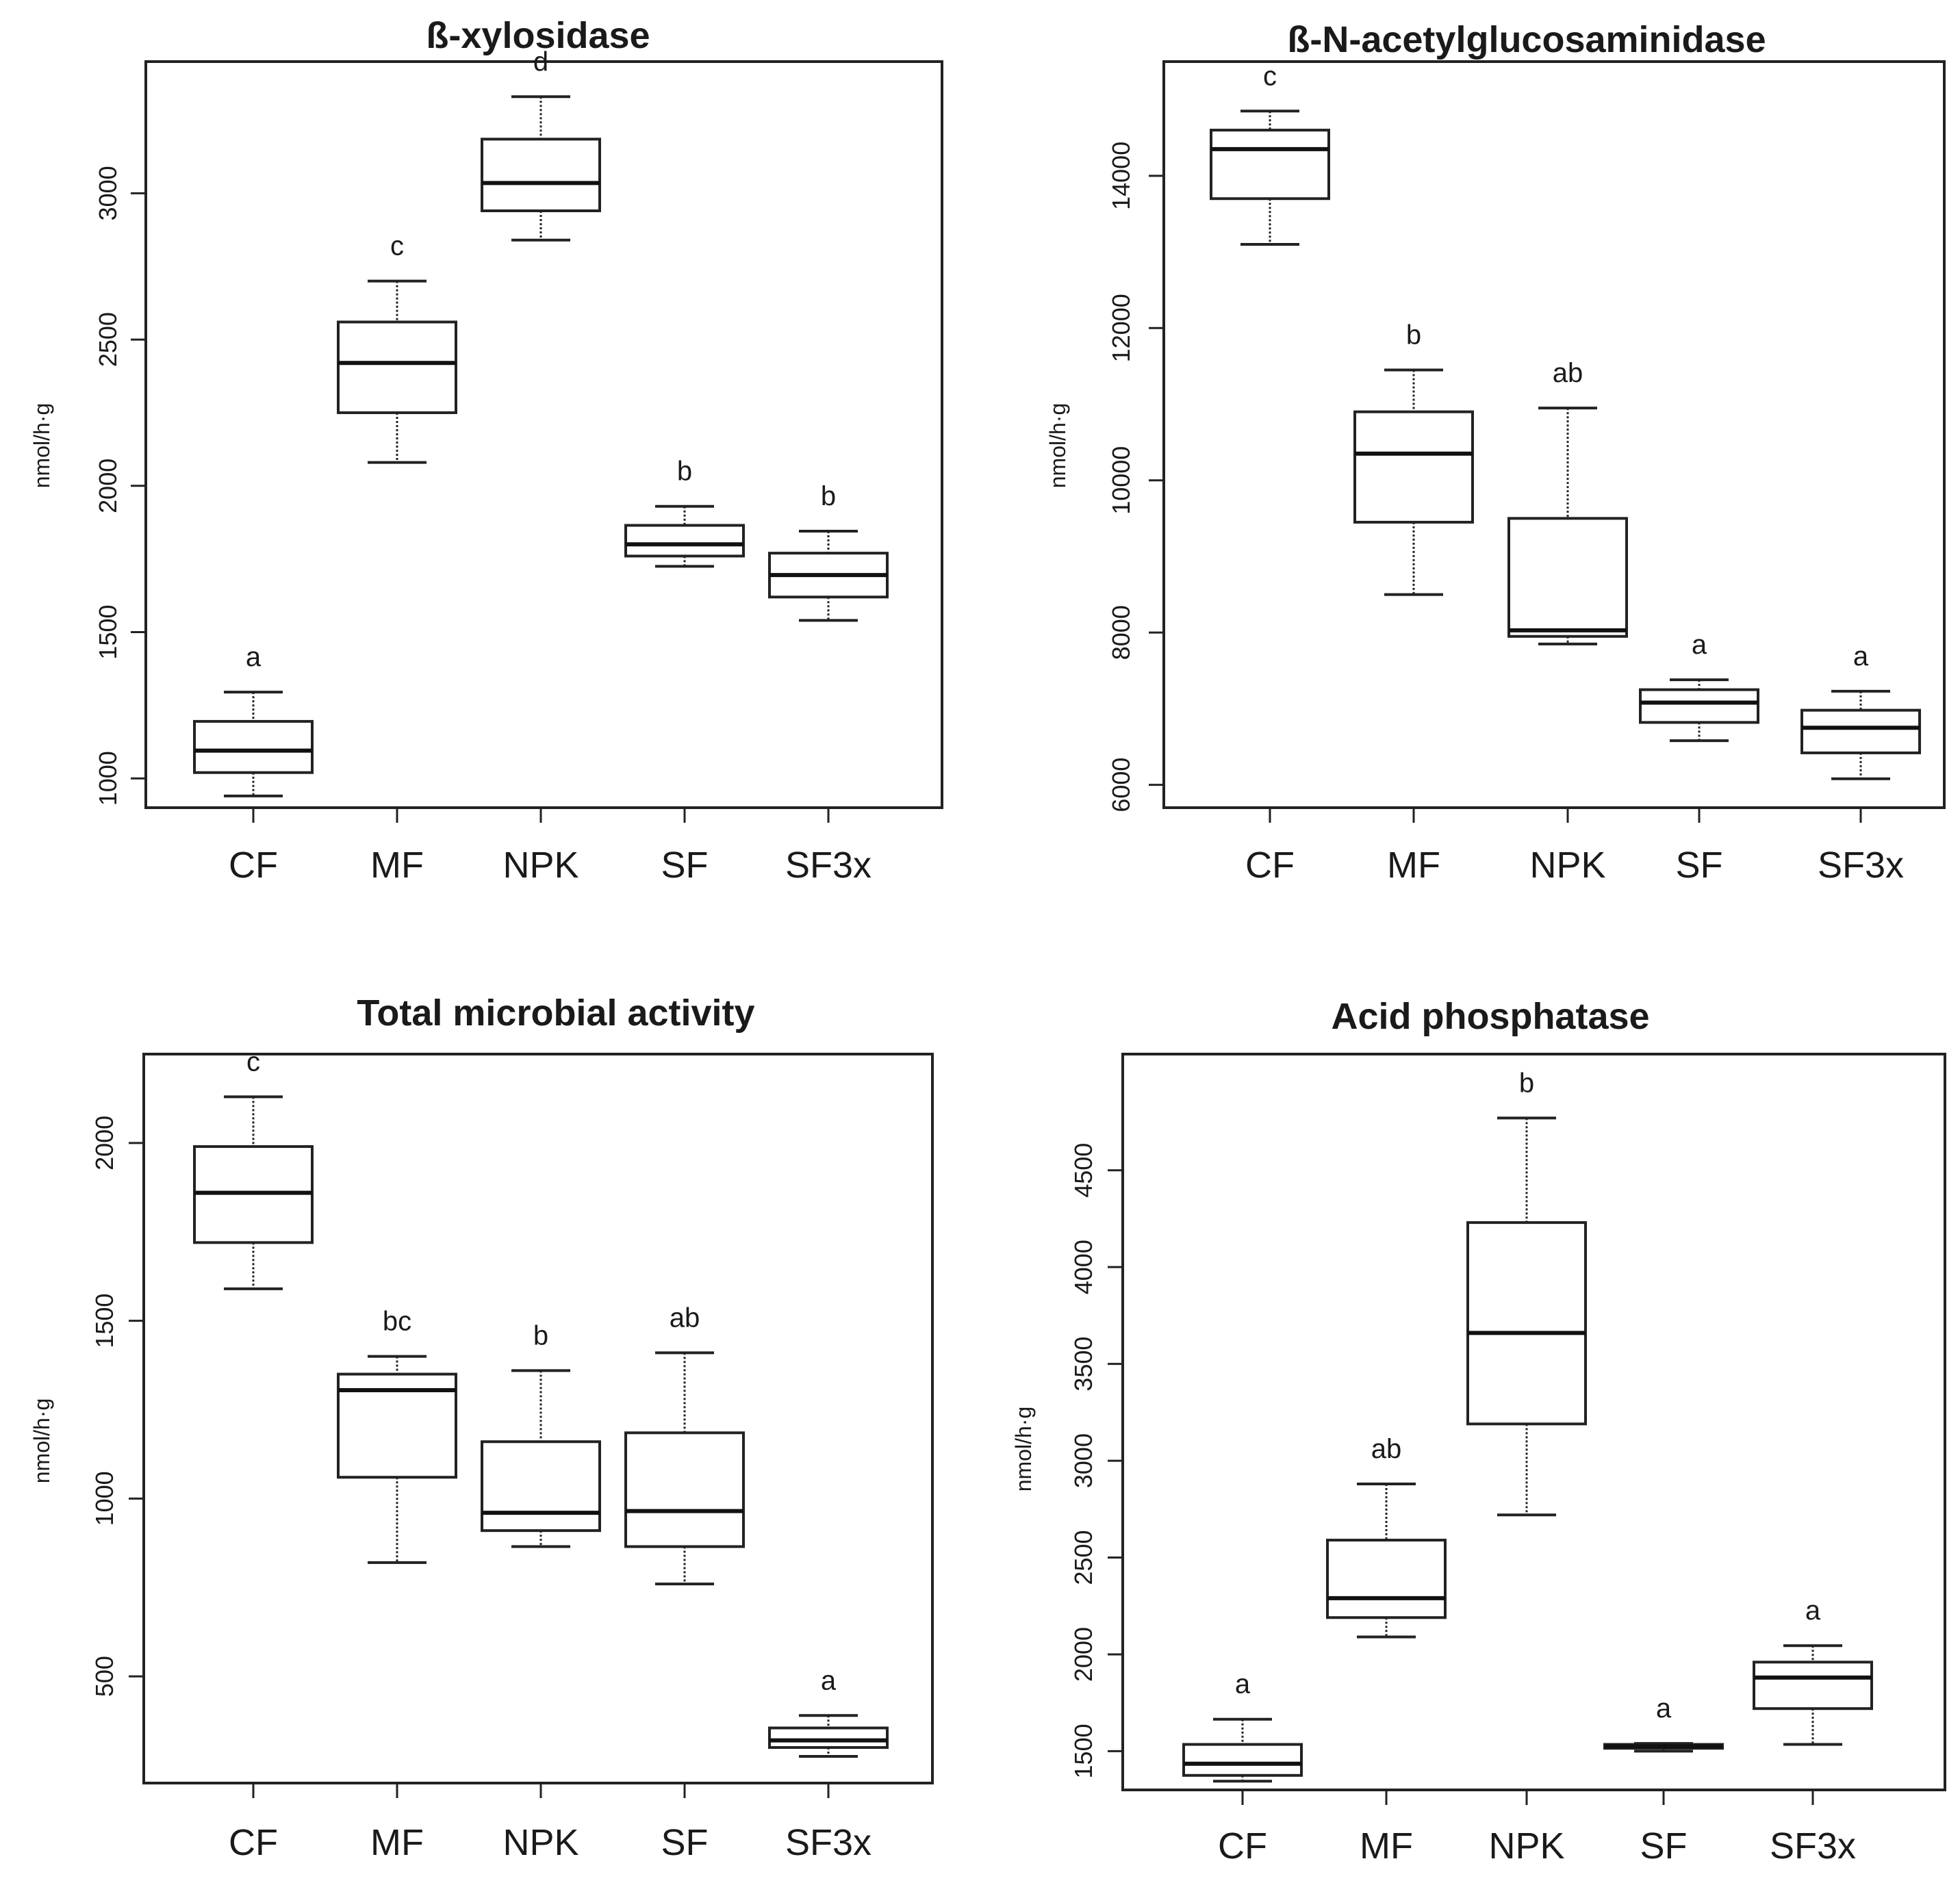 The width and height of the screenshot is (1960, 1883). I want to click on box-mf: bc, so click(397, 1435).